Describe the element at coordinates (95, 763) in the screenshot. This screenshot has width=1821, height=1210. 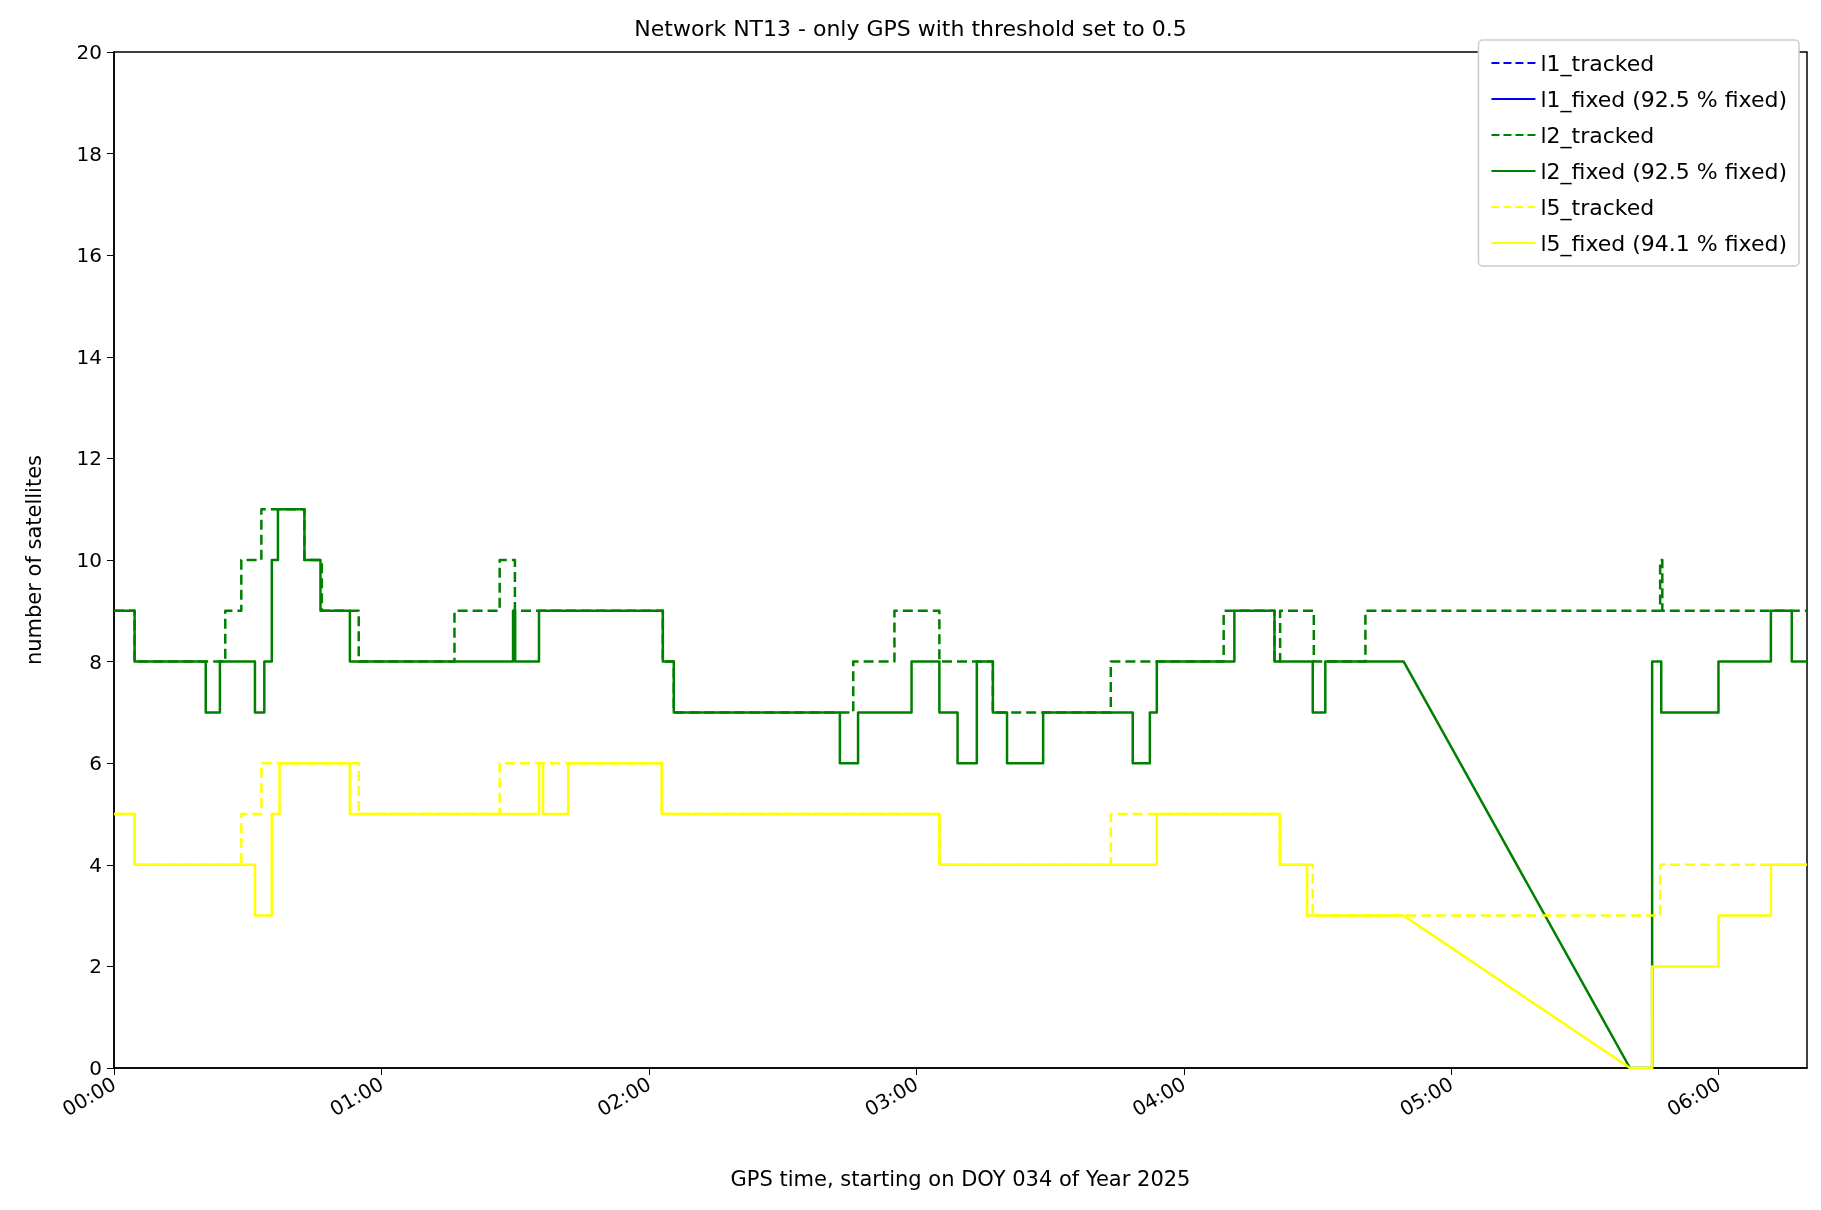
I see `y-tick-label: 6` at that location.